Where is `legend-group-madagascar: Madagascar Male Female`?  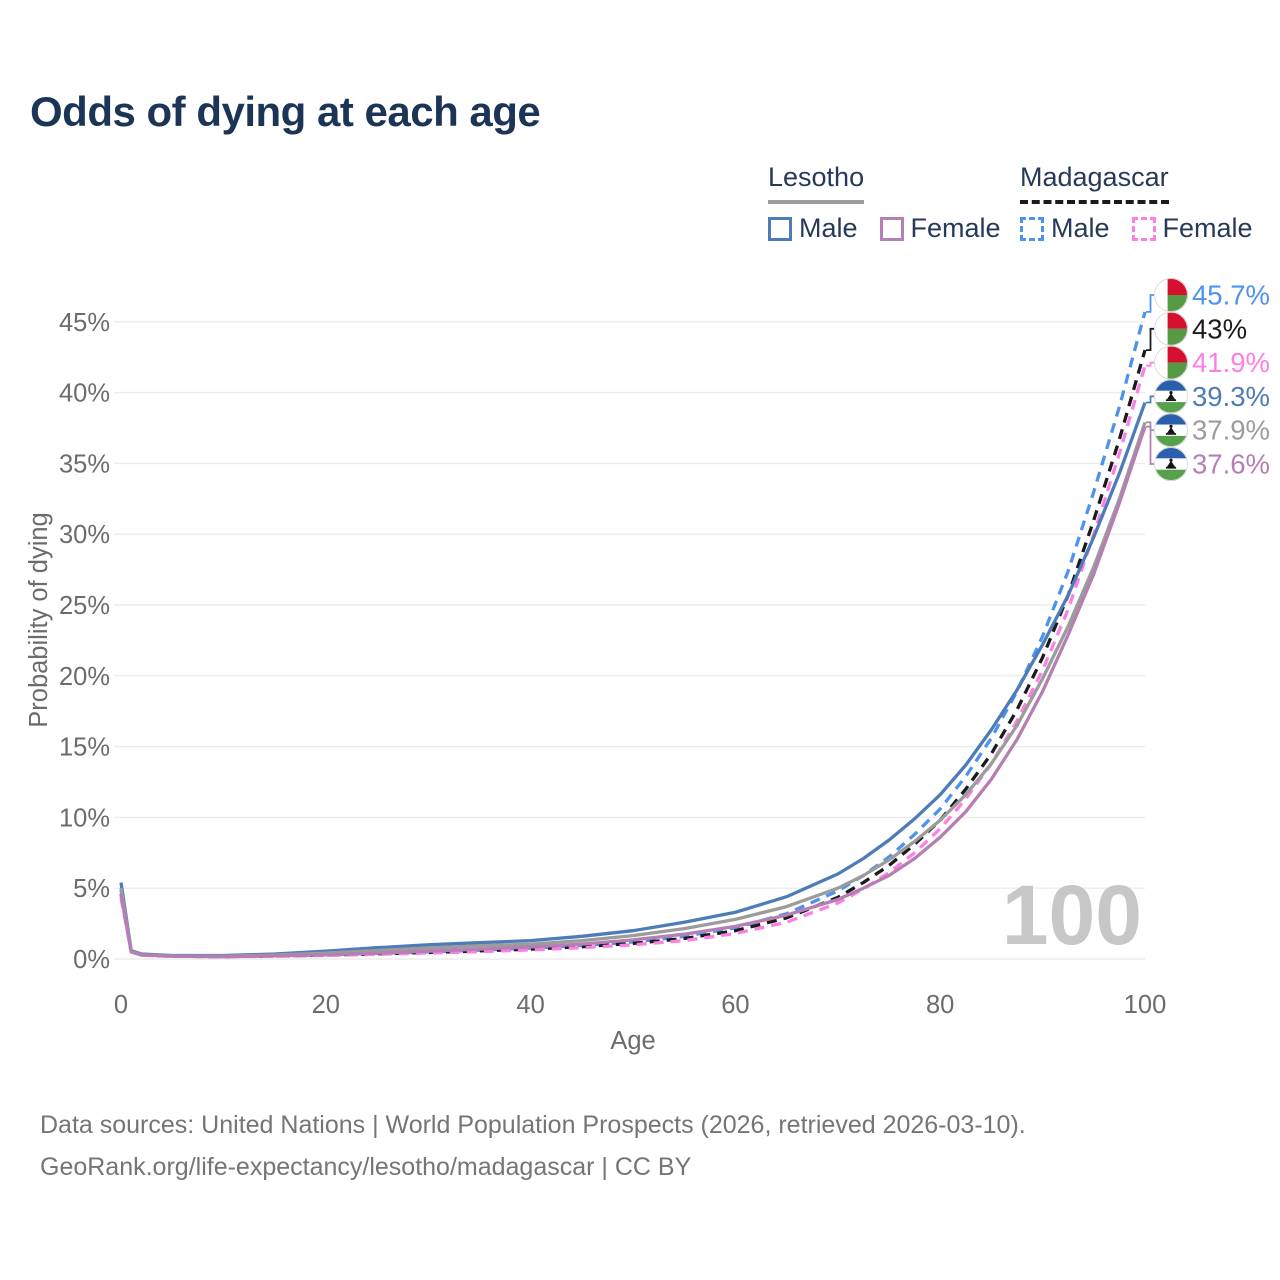 legend-group-madagascar: Madagascar Male Female is located at coordinates (1136, 203).